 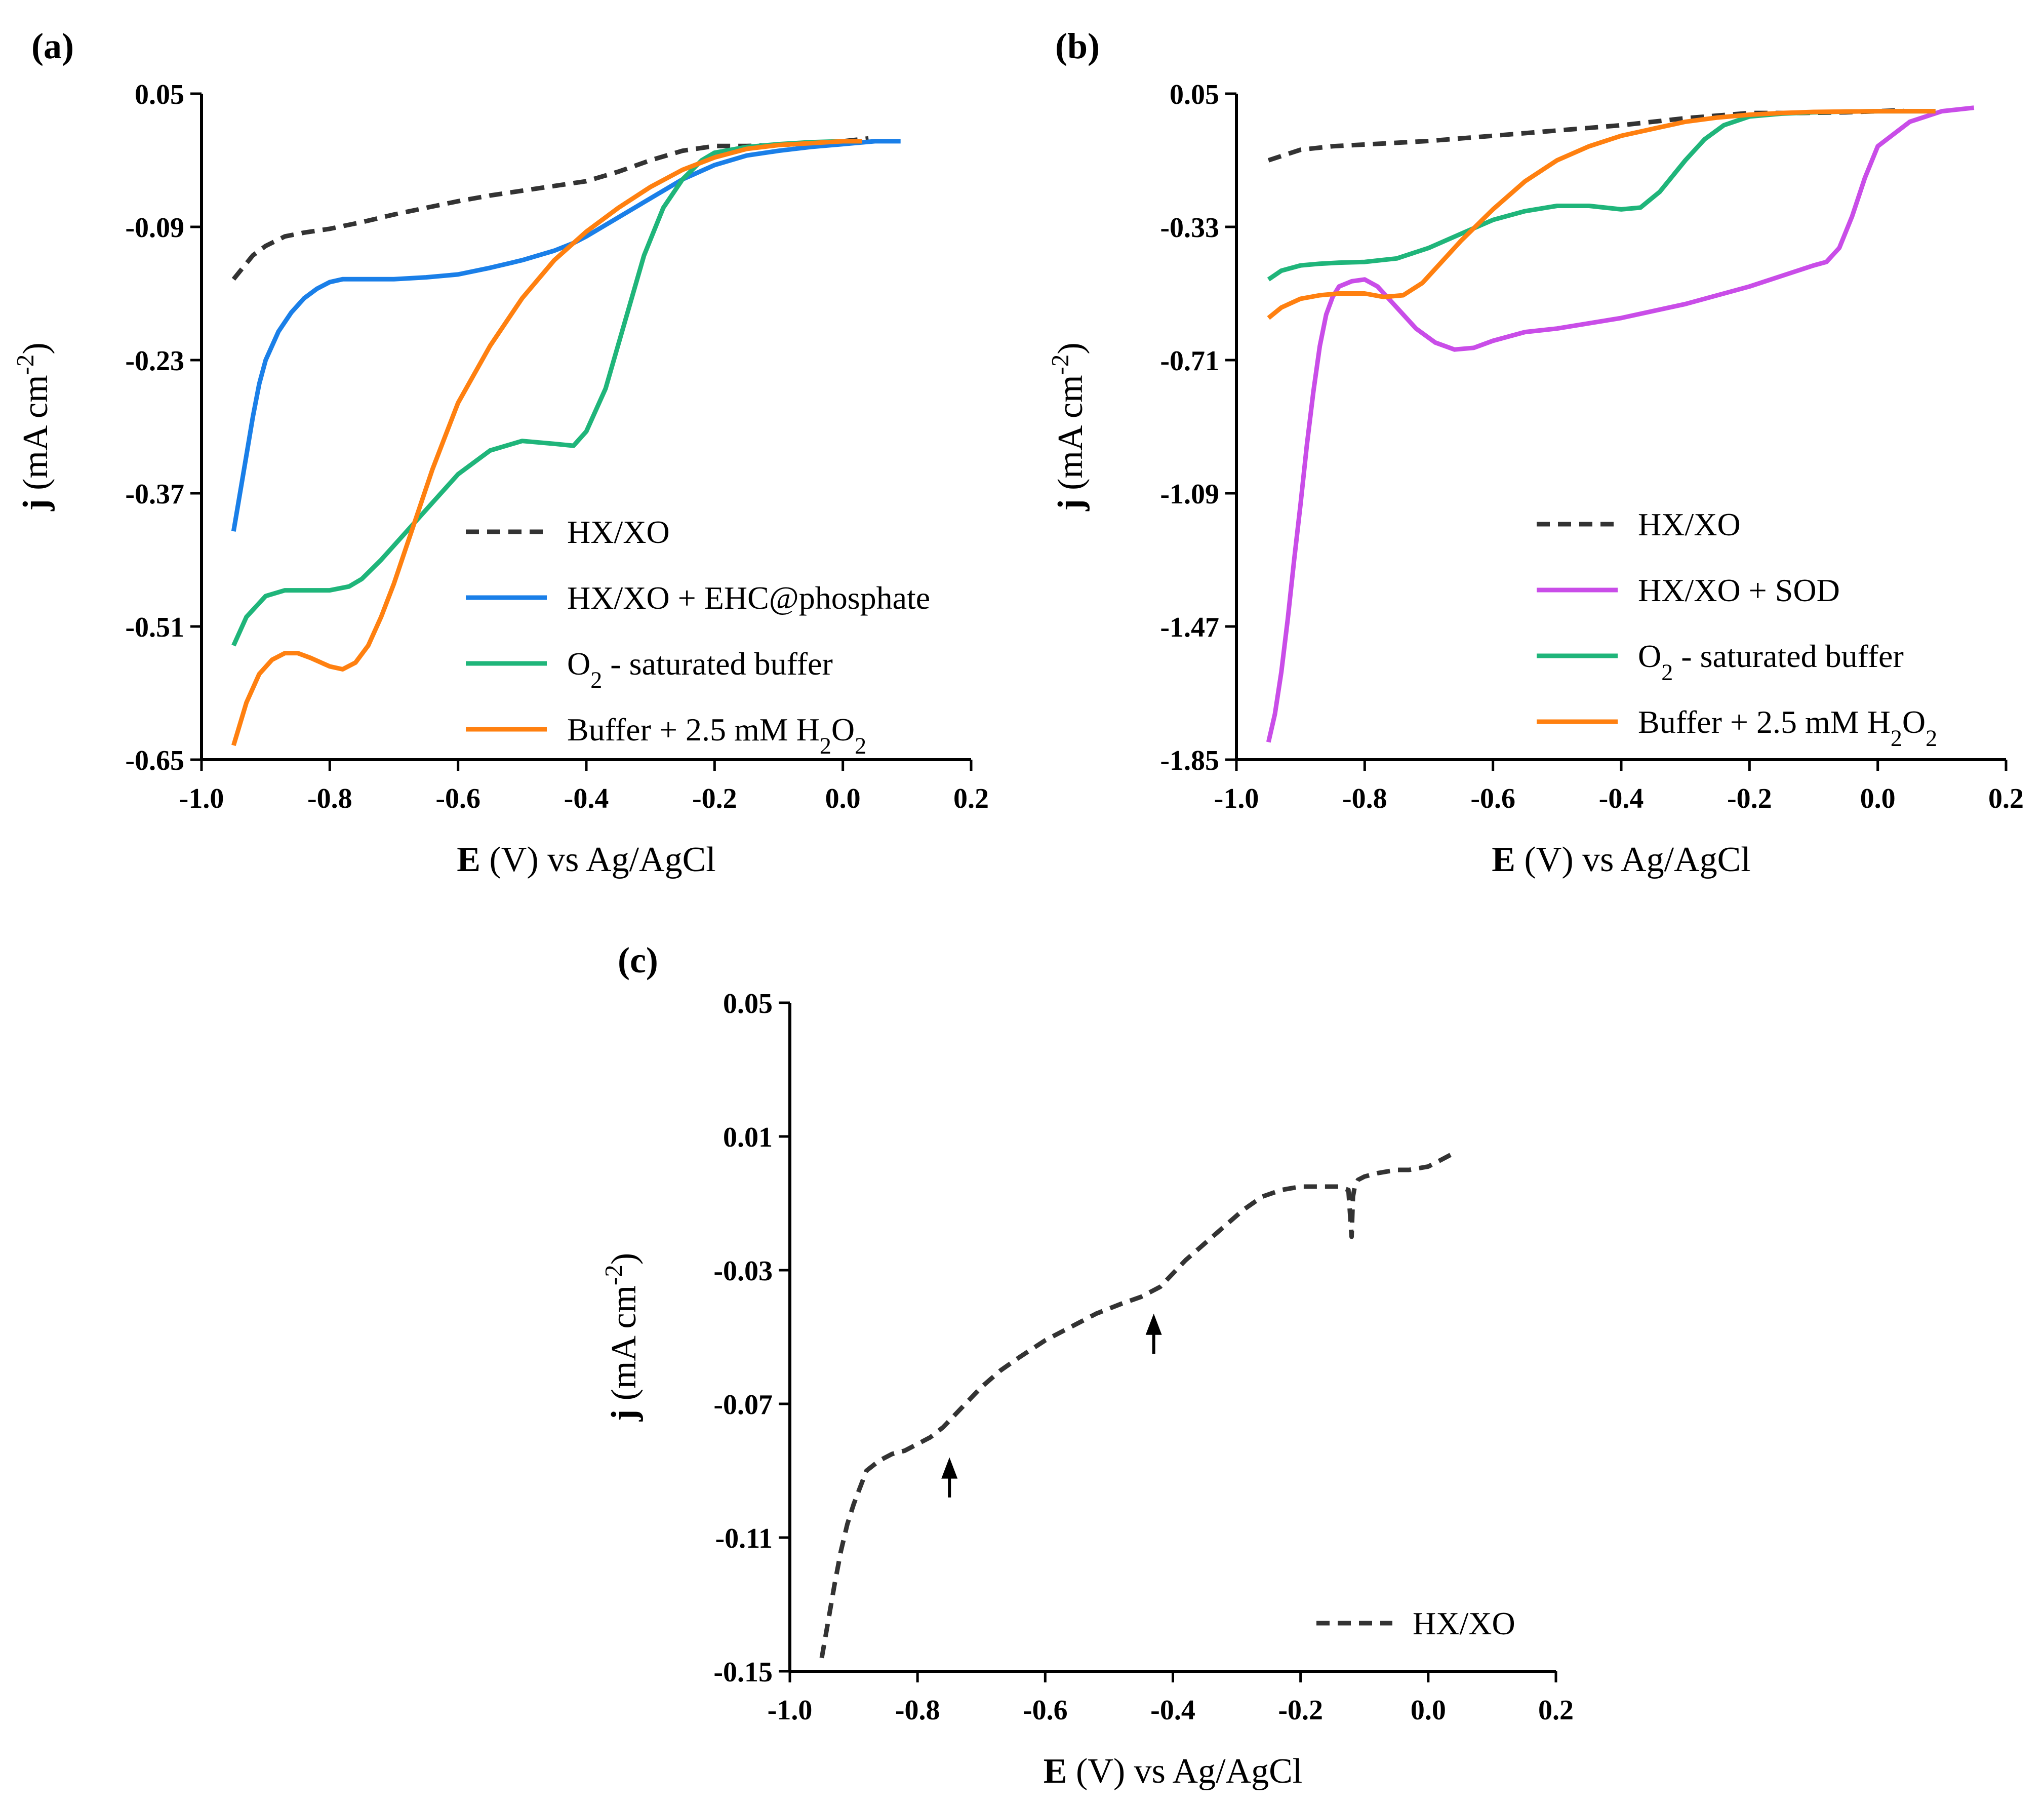 I want to click on y-tick-label: -0.11, so click(x=744, y=1538).